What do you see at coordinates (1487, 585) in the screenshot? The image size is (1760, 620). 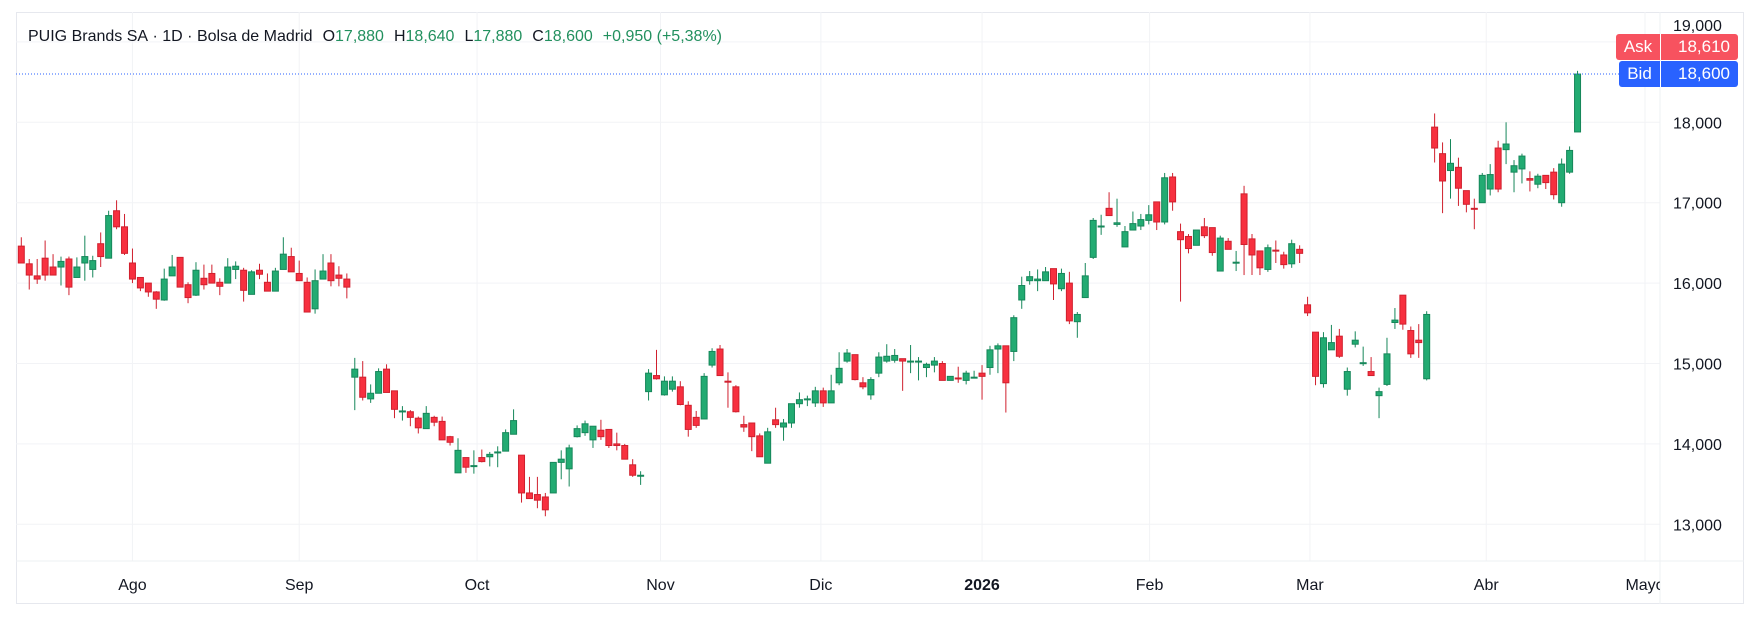 I see `time-tick-label: Abr` at bounding box center [1487, 585].